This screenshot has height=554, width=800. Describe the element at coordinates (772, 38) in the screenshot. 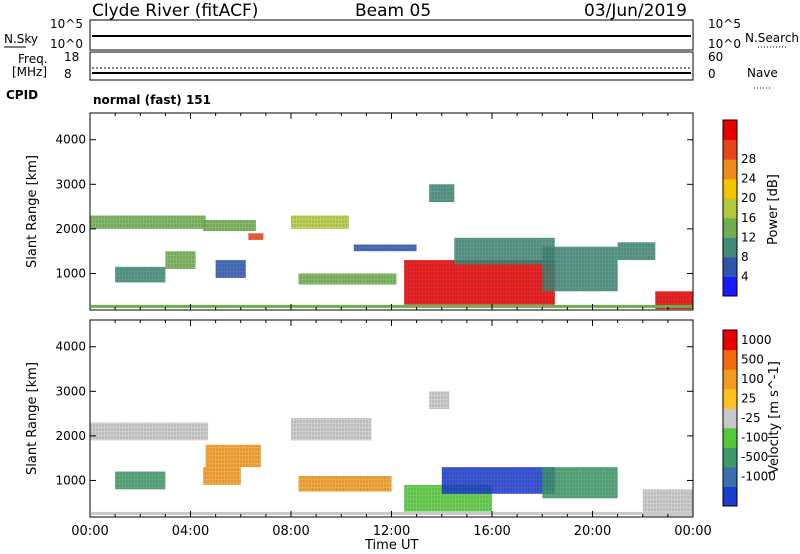

I see `nsearch-label: N.Search` at that location.